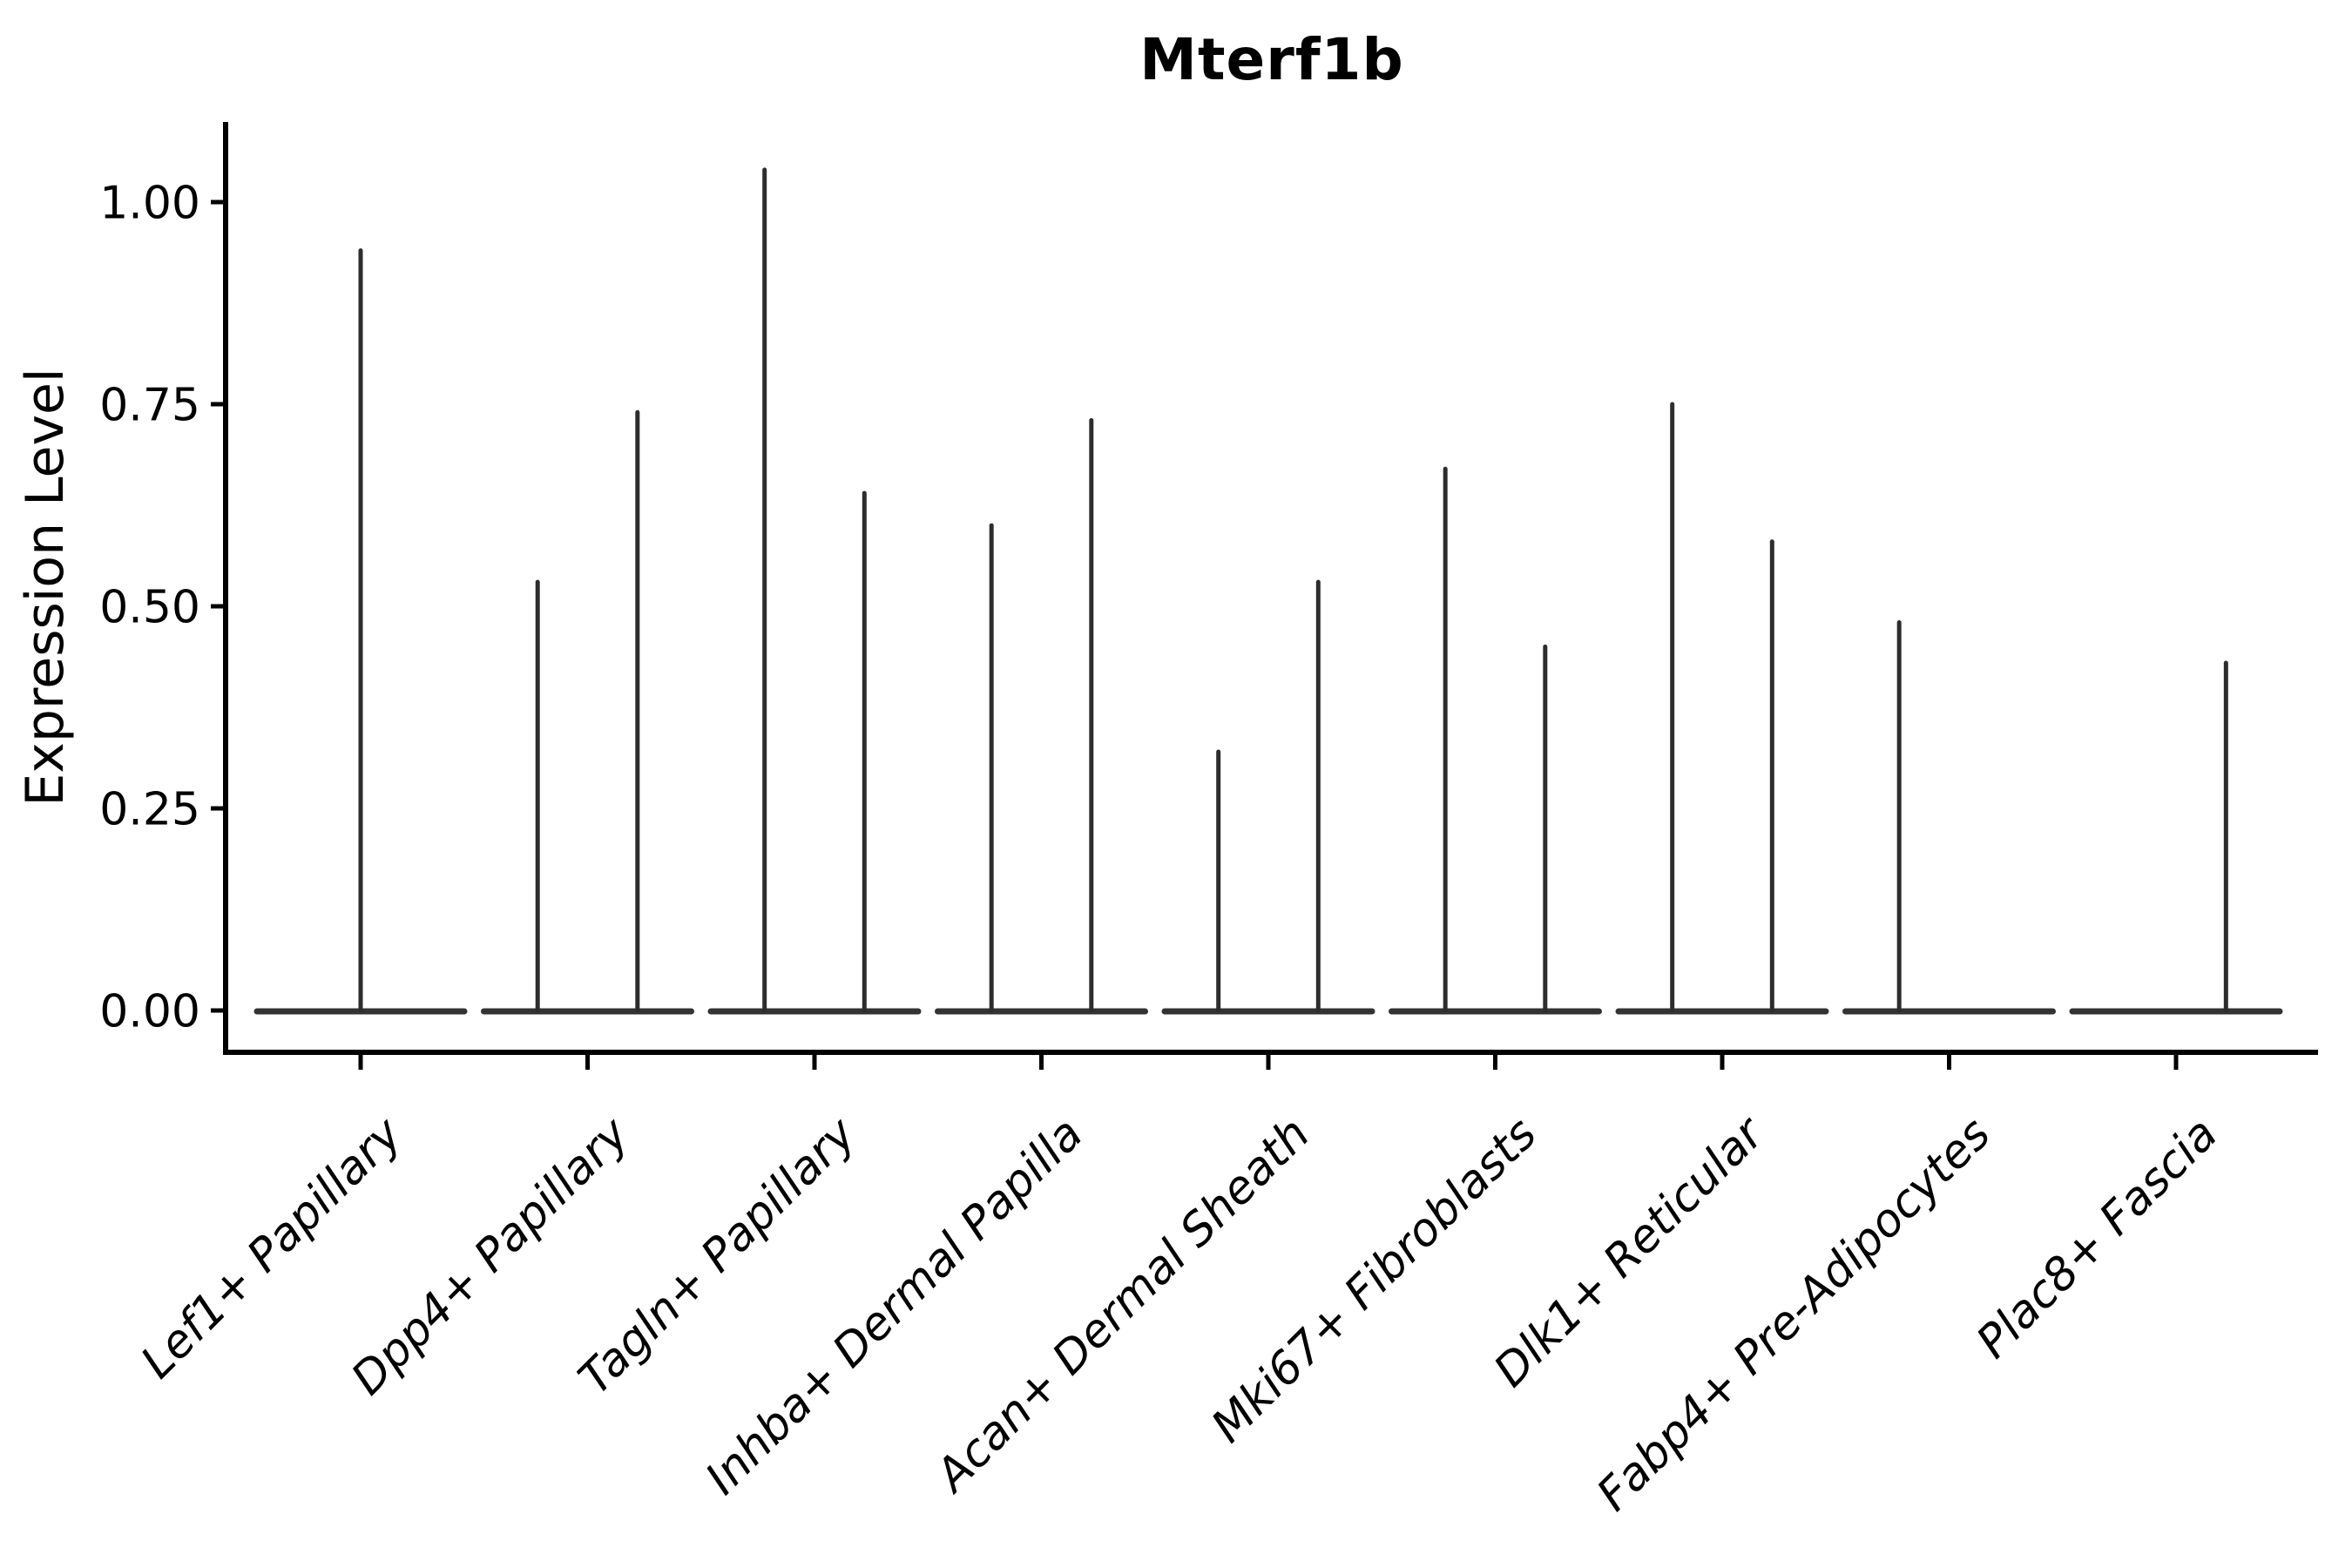  Describe the element at coordinates (150, 406) in the screenshot. I see `y-tick-label: 0.75` at that location.